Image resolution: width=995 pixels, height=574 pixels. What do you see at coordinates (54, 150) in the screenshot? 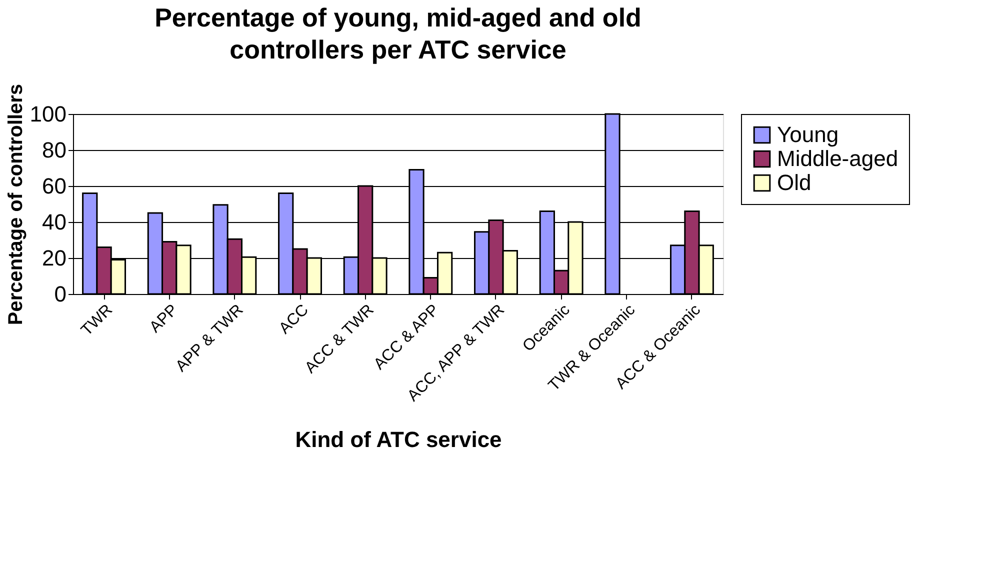
I see `y-tick-label: 80` at bounding box center [54, 150].